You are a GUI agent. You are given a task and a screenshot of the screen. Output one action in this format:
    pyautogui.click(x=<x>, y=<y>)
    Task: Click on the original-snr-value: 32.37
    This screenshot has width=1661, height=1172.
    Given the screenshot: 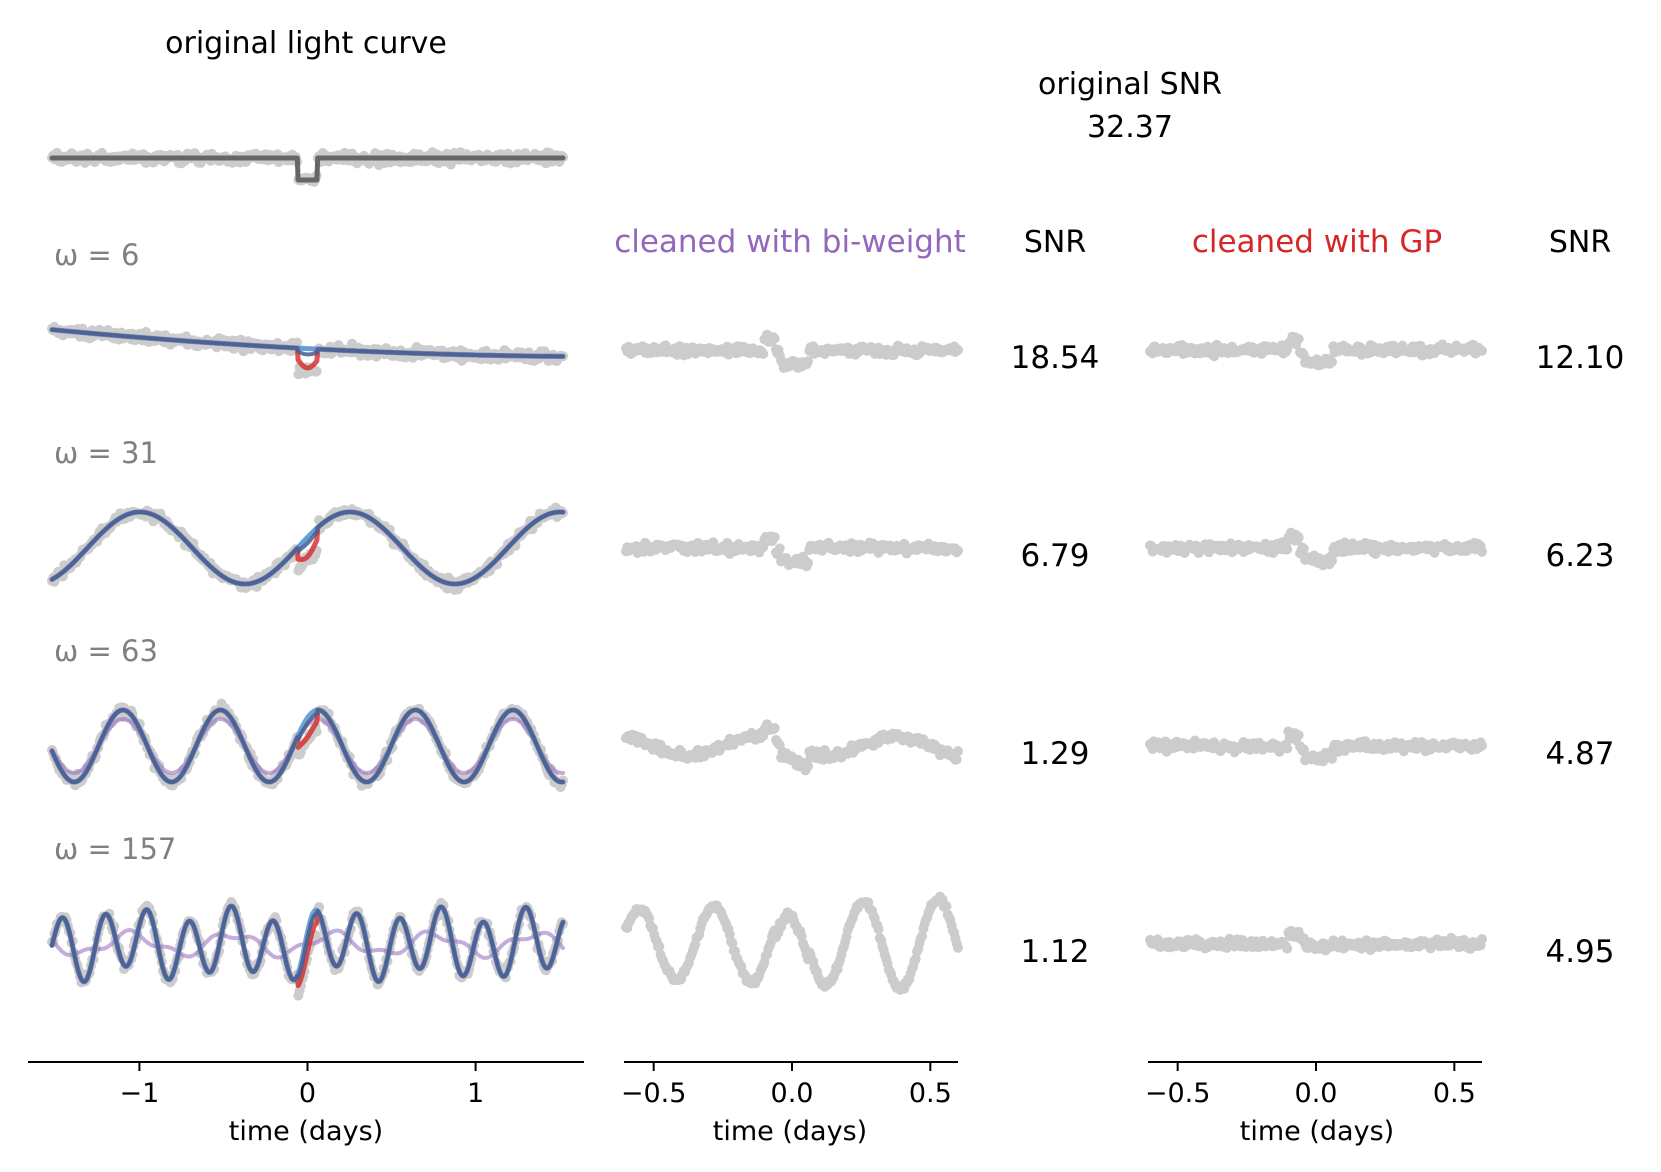 What is the action you would take?
    pyautogui.click(x=1130, y=127)
    